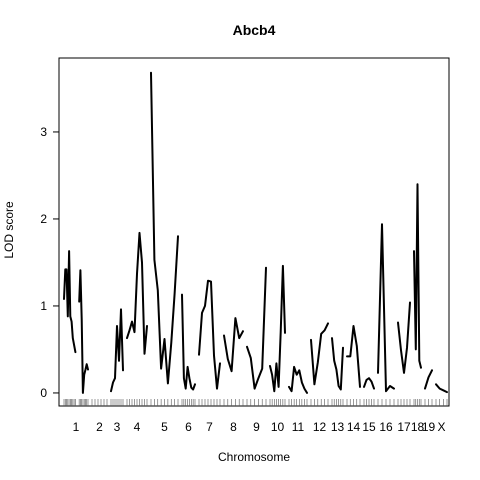 The image size is (480, 480). I want to click on lod-line-chr9-seg1, so click(256, 328).